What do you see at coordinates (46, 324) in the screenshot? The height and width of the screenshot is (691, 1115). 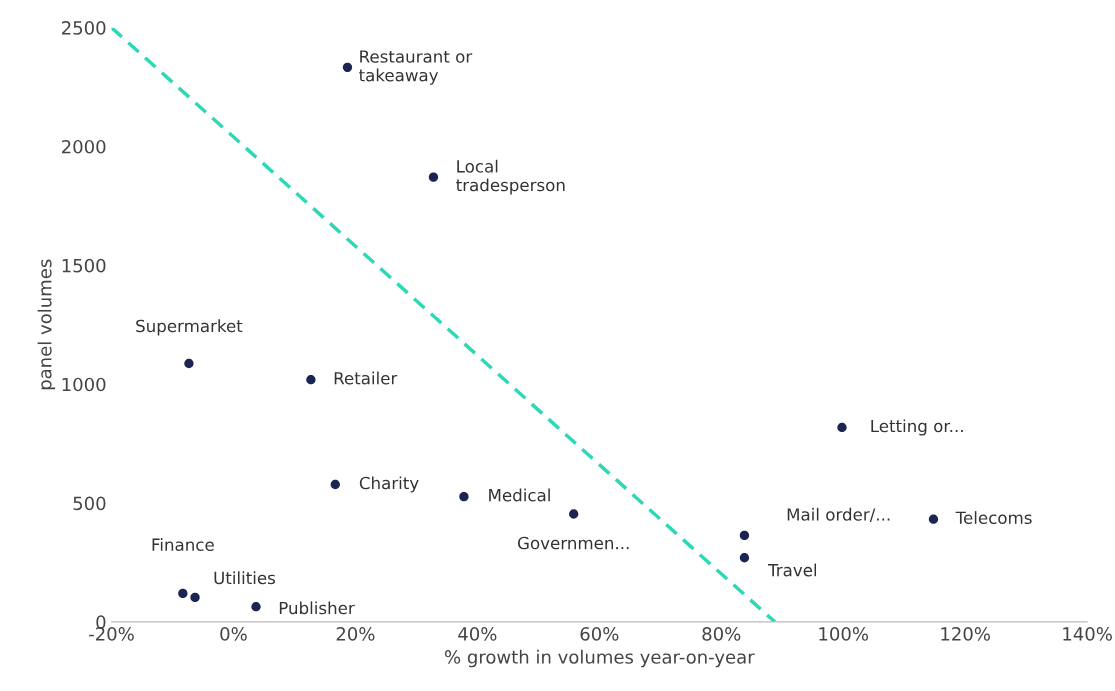 I see `y-axis-title: panel volumes` at bounding box center [46, 324].